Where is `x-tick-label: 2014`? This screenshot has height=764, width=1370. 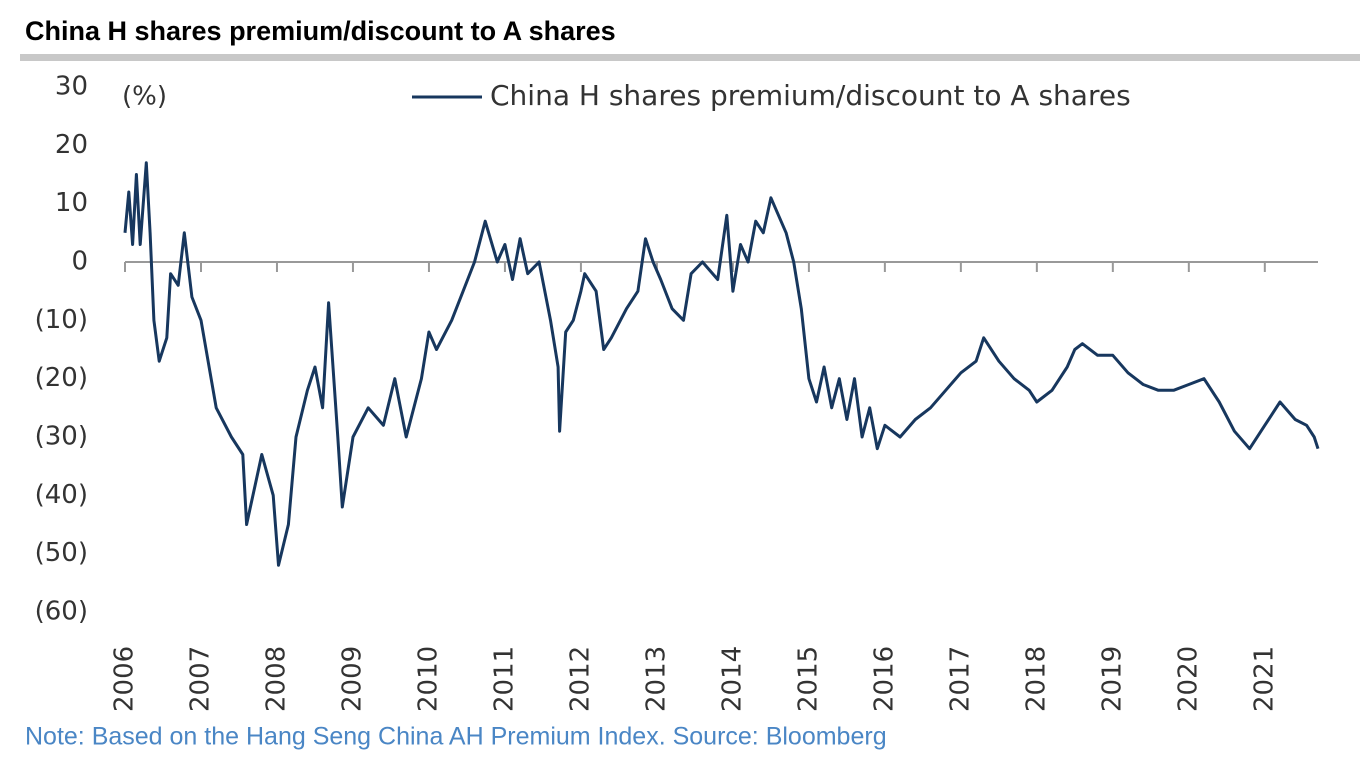
x-tick-label: 2014 is located at coordinates (732, 679).